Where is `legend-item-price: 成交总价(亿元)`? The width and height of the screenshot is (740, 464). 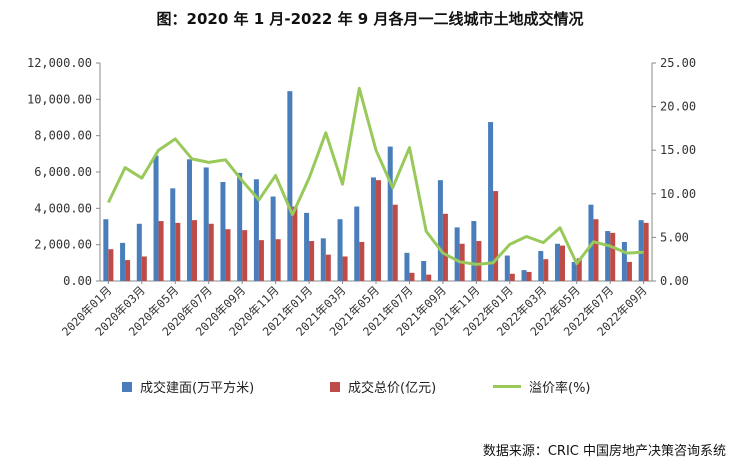
legend-item-price: 成交总价(亿元) is located at coordinates (383, 386).